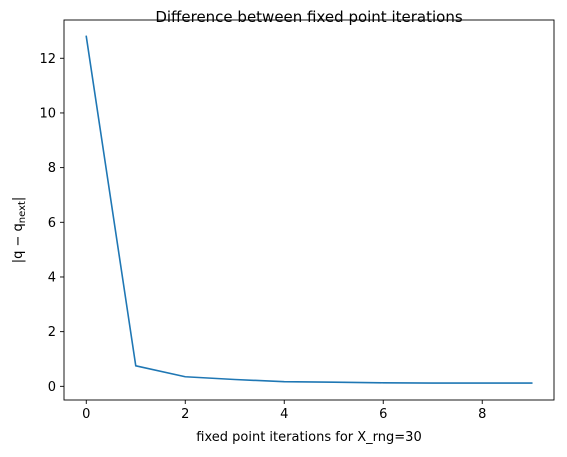 This screenshot has height=457, width=567. What do you see at coordinates (383, 414) in the screenshot?
I see `x-tick-label: 6` at bounding box center [383, 414].